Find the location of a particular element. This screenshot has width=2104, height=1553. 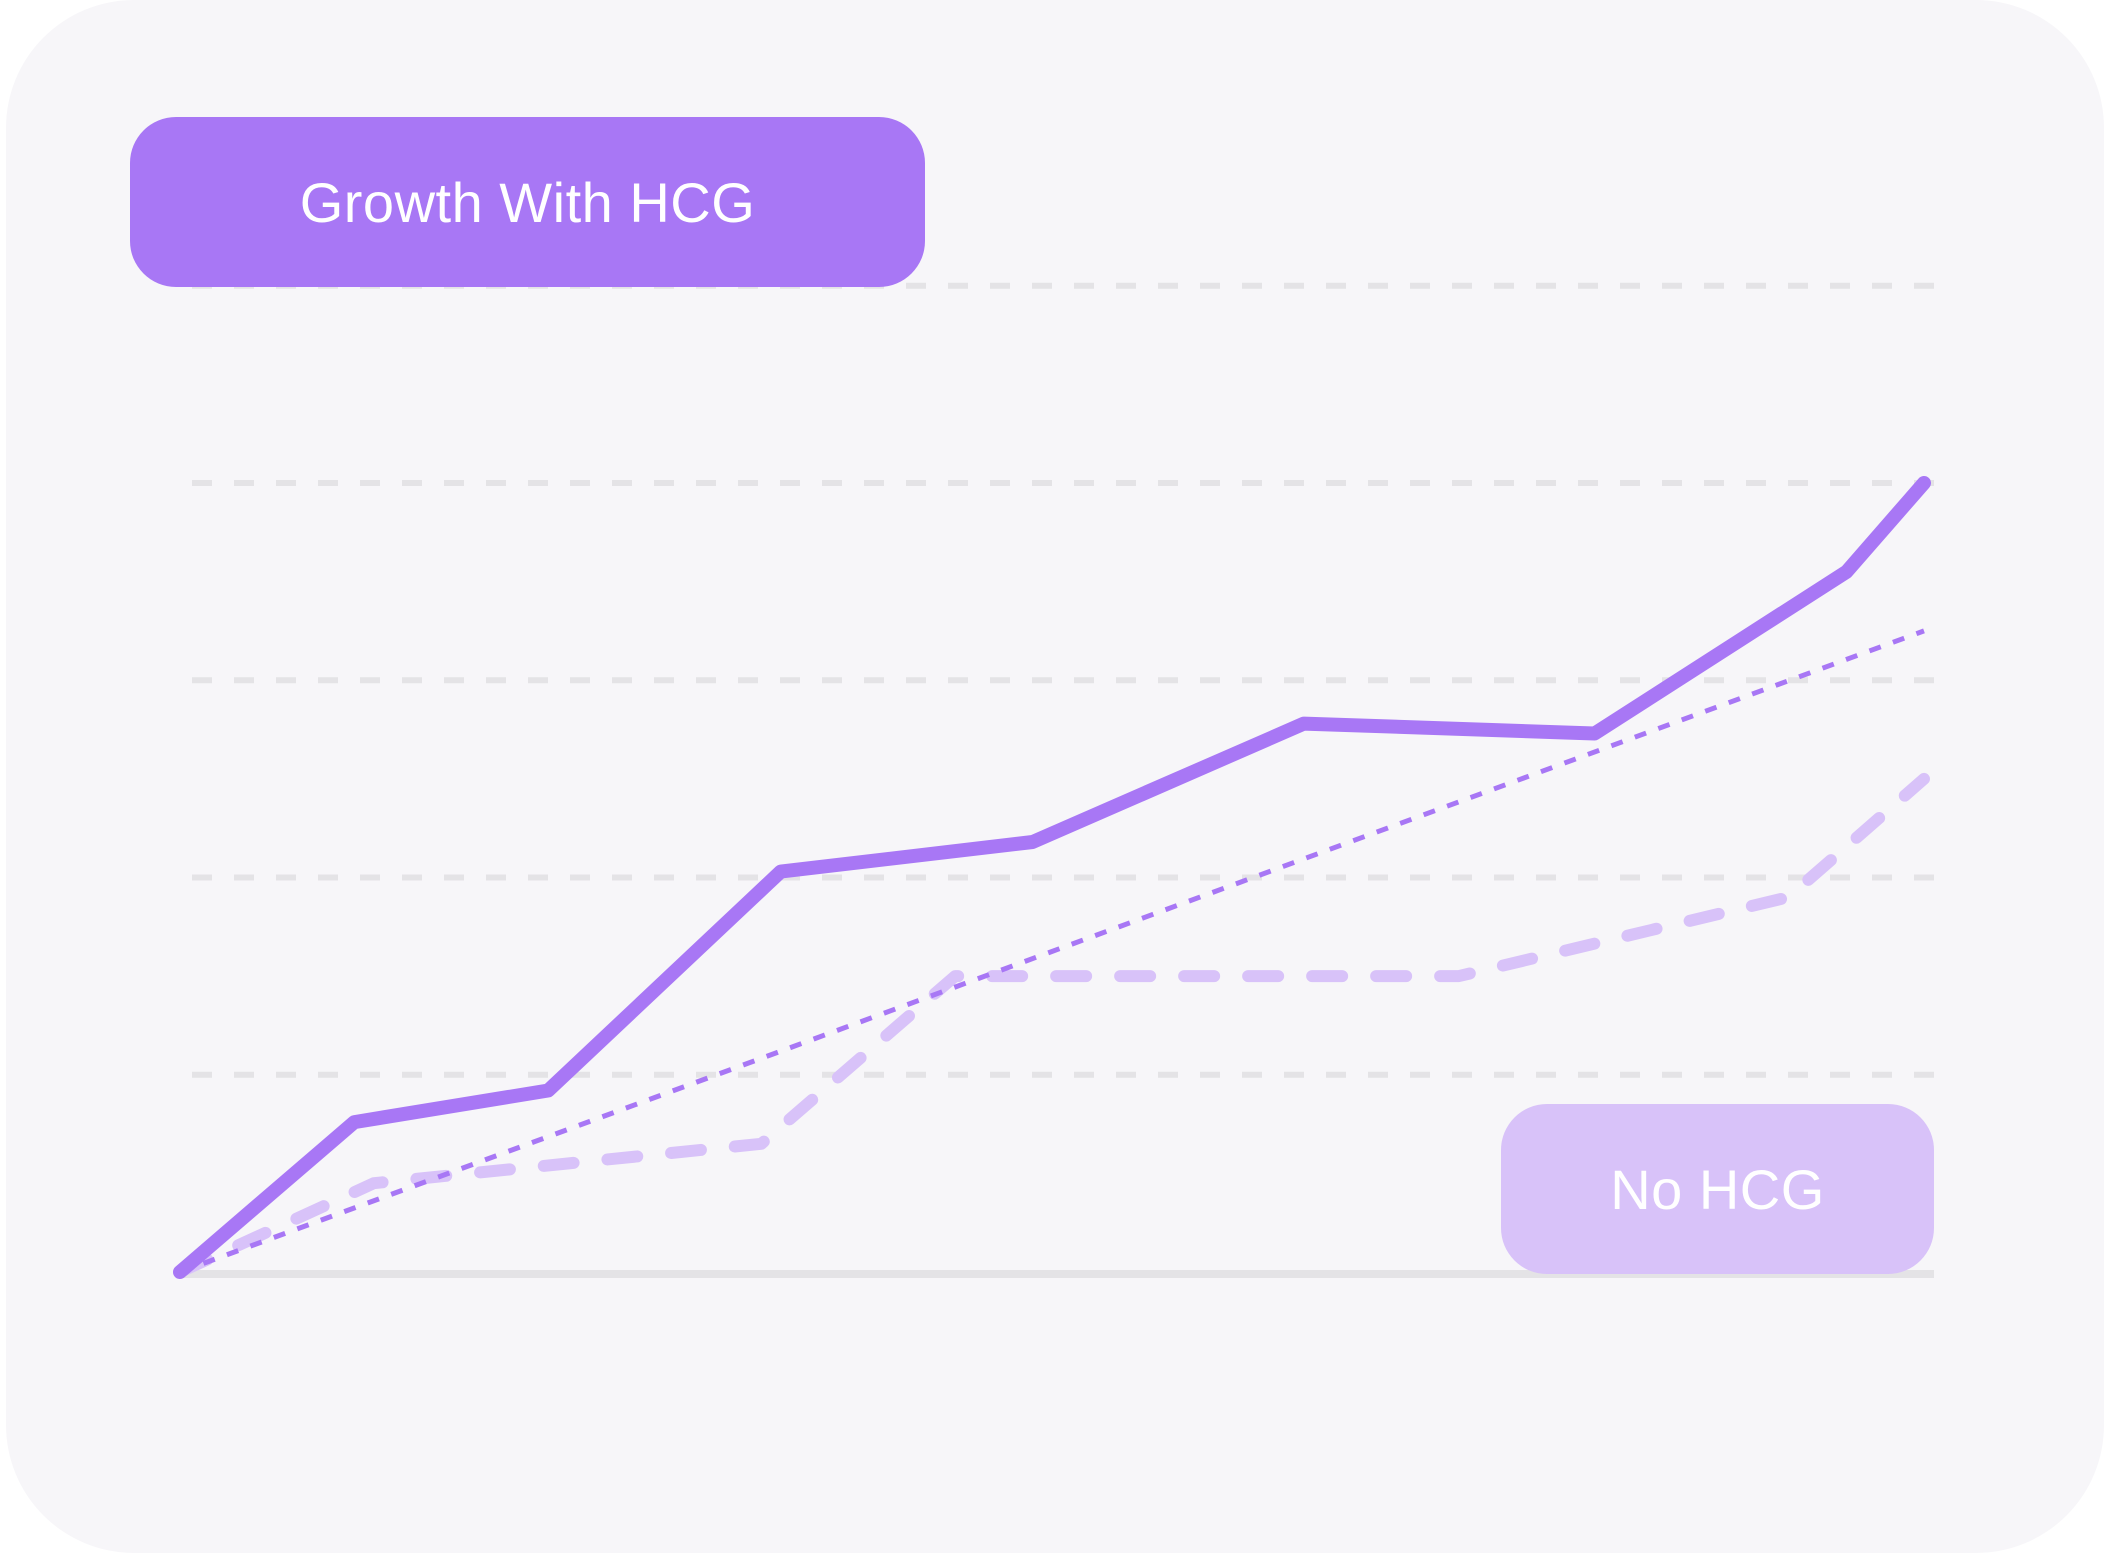

series-label-no-hcg: No HCG is located at coordinates (1717, 1189).